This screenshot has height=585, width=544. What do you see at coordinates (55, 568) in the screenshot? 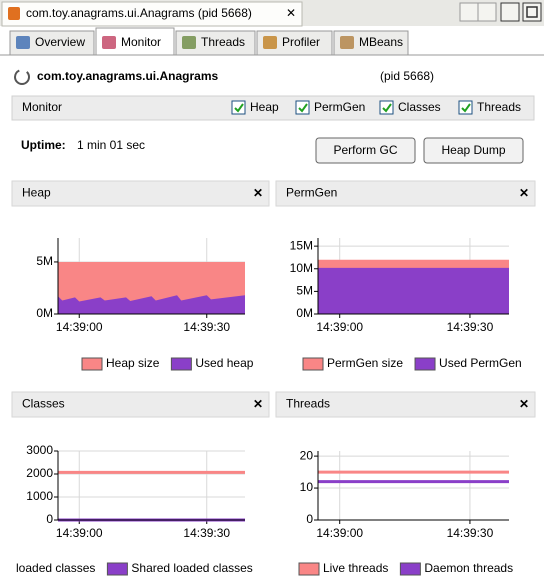
I see `legend-label: loaded classes` at bounding box center [55, 568].